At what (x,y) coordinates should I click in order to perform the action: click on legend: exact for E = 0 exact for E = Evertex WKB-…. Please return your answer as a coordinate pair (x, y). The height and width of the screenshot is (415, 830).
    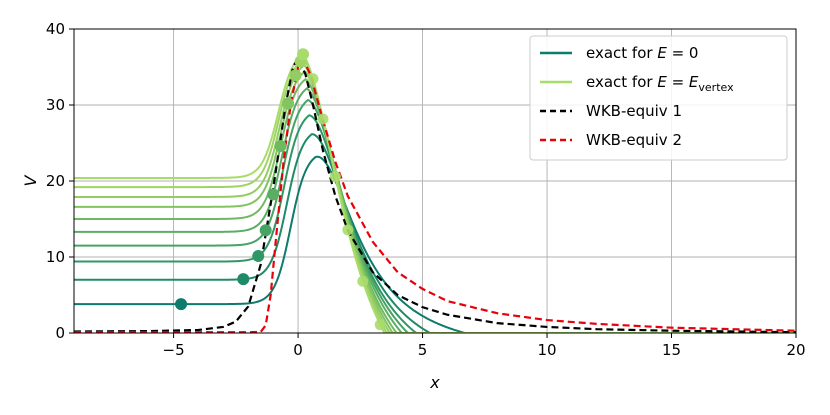
    Looking at the image, I should click on (658, 98).